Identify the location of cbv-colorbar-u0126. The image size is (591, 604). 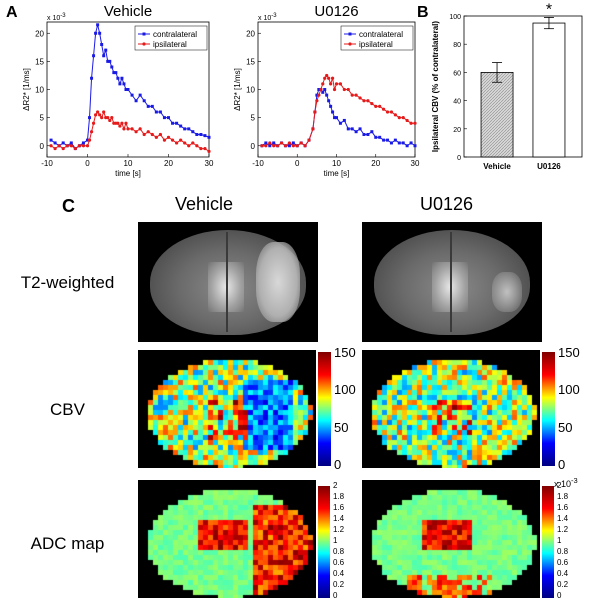
(548, 409).